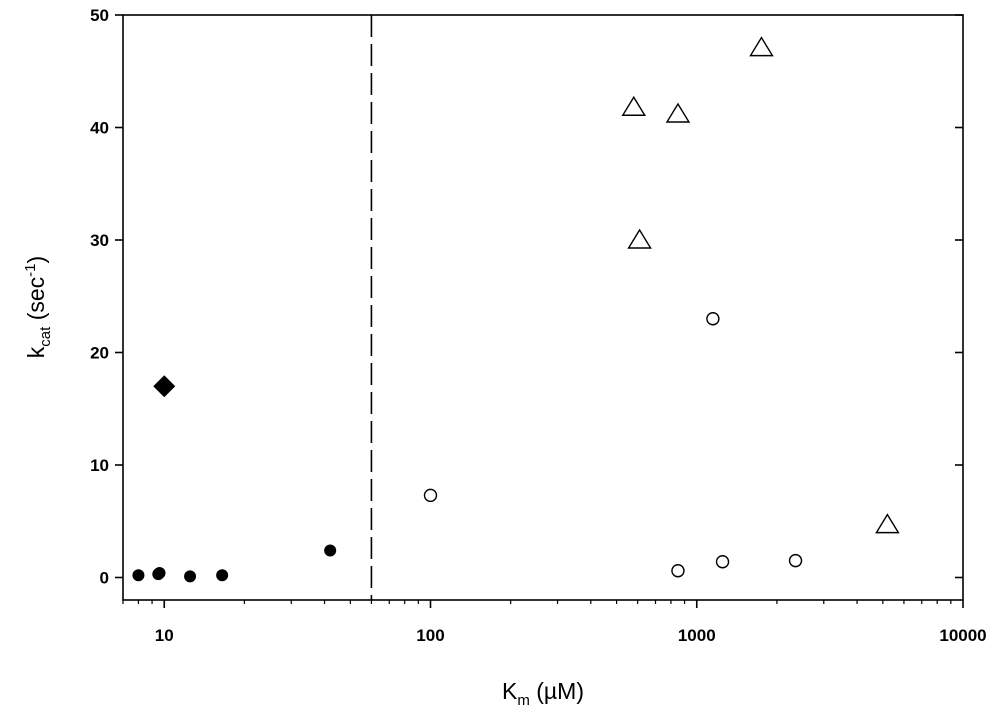  What do you see at coordinates (99, 15) in the screenshot?
I see `y-tick-label: 50` at bounding box center [99, 15].